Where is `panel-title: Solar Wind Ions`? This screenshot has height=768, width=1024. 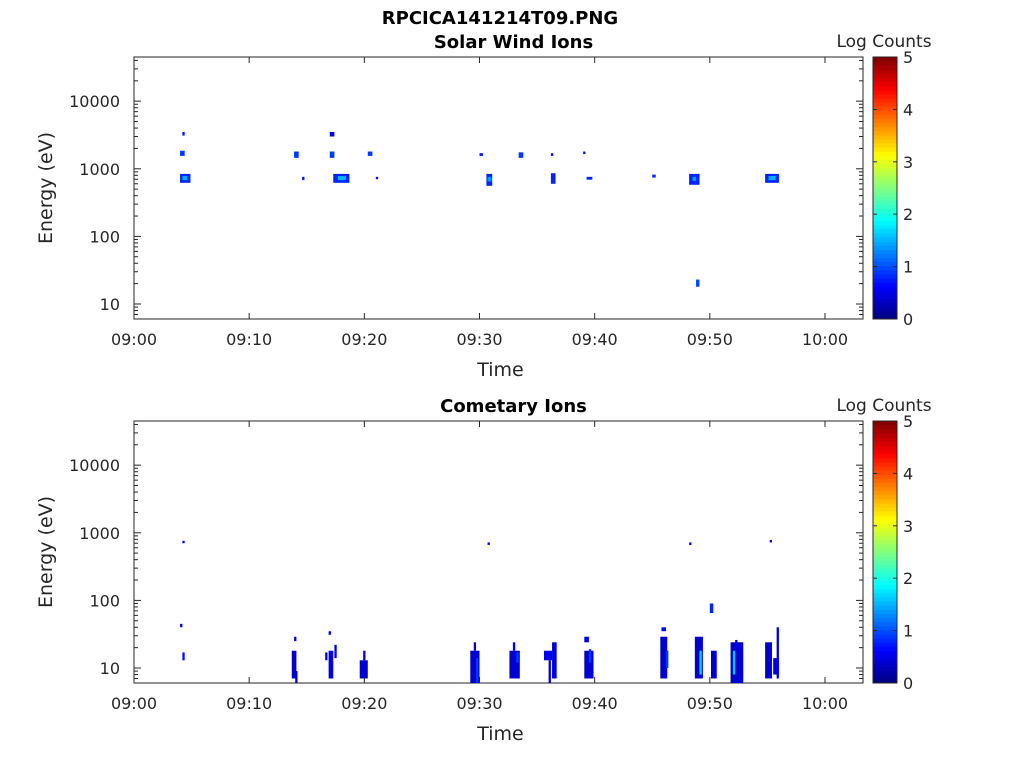 panel-title: Solar Wind Ions is located at coordinates (513, 42).